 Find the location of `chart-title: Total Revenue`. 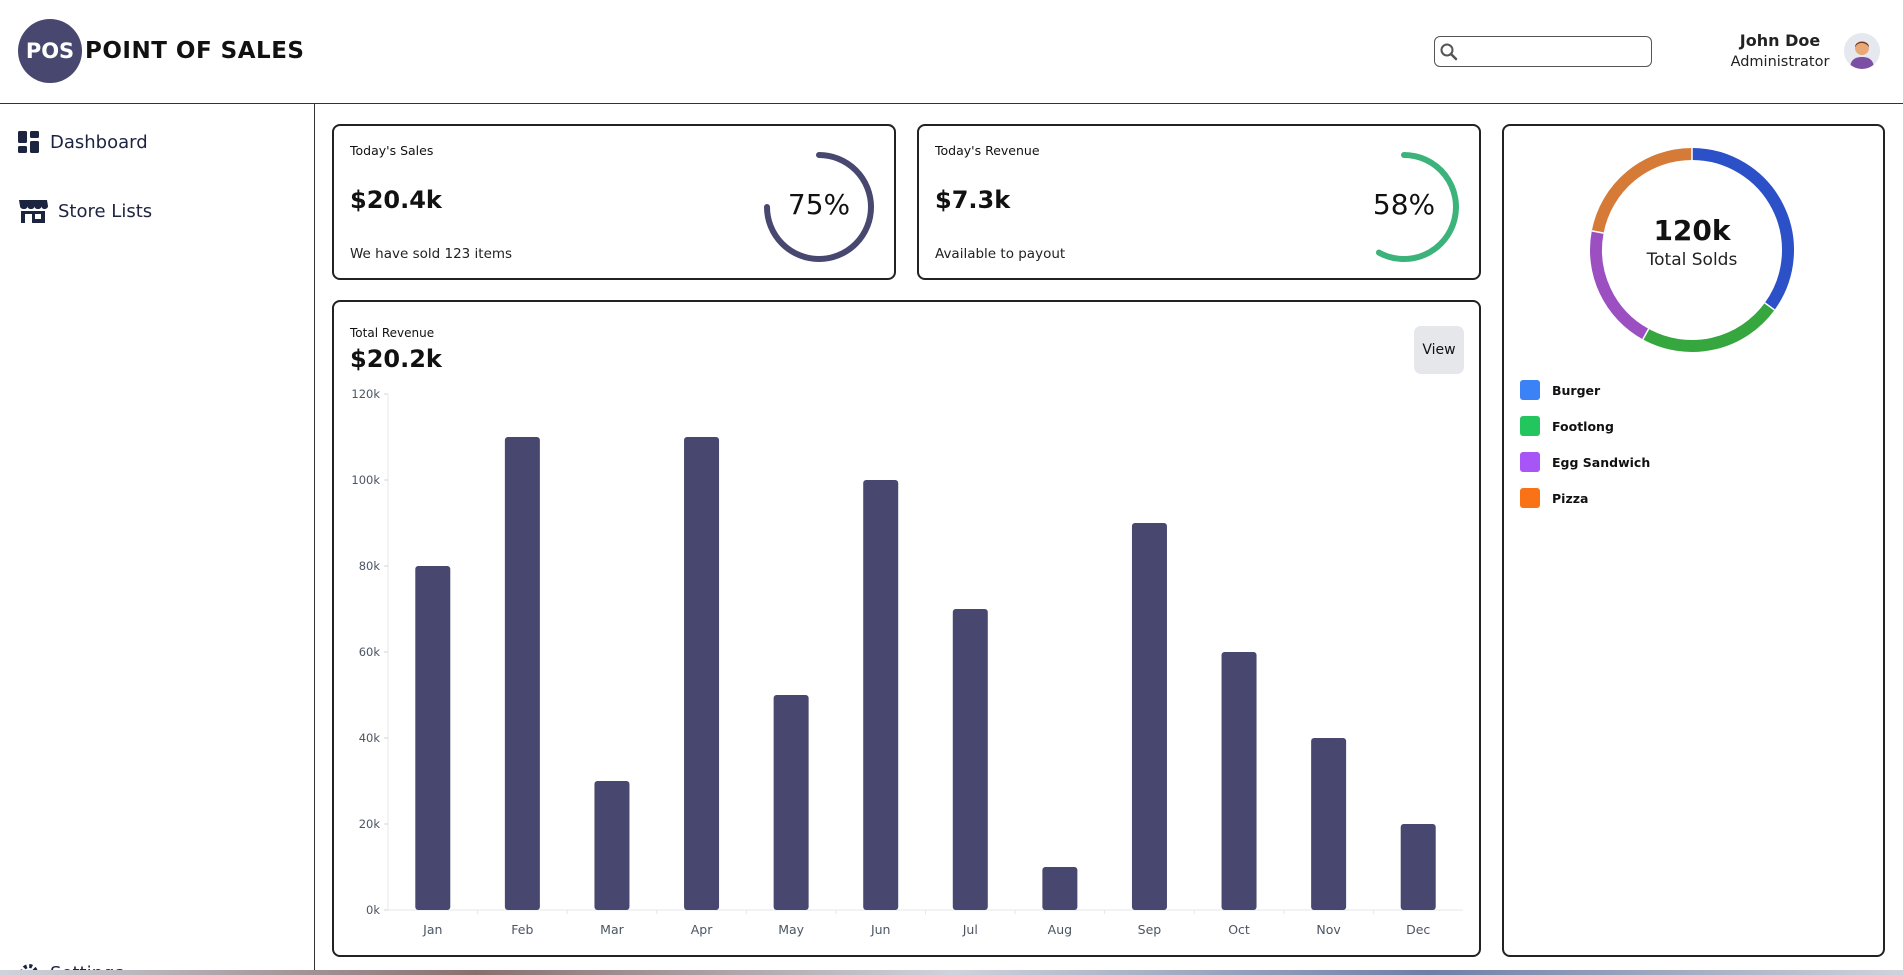

chart-title: Total Revenue is located at coordinates (392, 333).